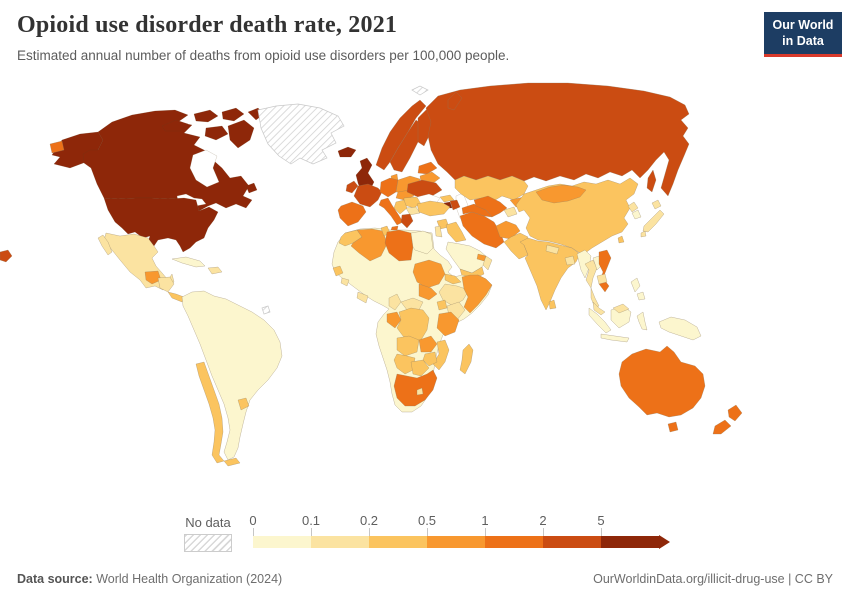  I want to click on region-ireland, so click(352, 187).